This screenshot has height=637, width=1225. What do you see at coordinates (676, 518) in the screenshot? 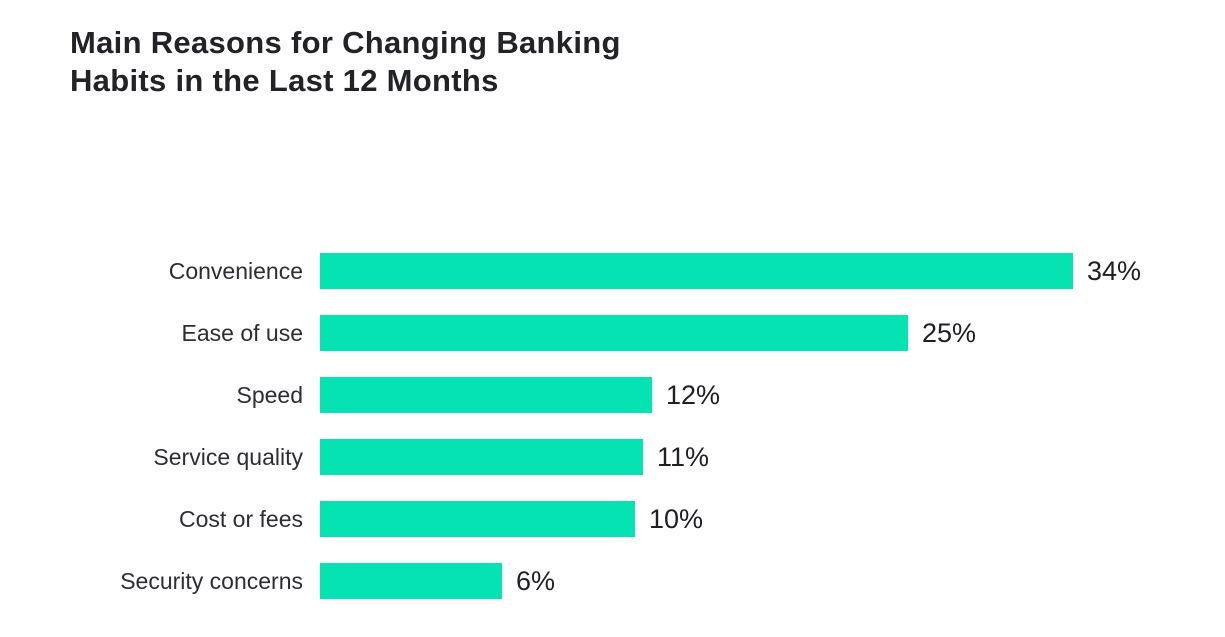
I see `value-label: 10%` at bounding box center [676, 518].